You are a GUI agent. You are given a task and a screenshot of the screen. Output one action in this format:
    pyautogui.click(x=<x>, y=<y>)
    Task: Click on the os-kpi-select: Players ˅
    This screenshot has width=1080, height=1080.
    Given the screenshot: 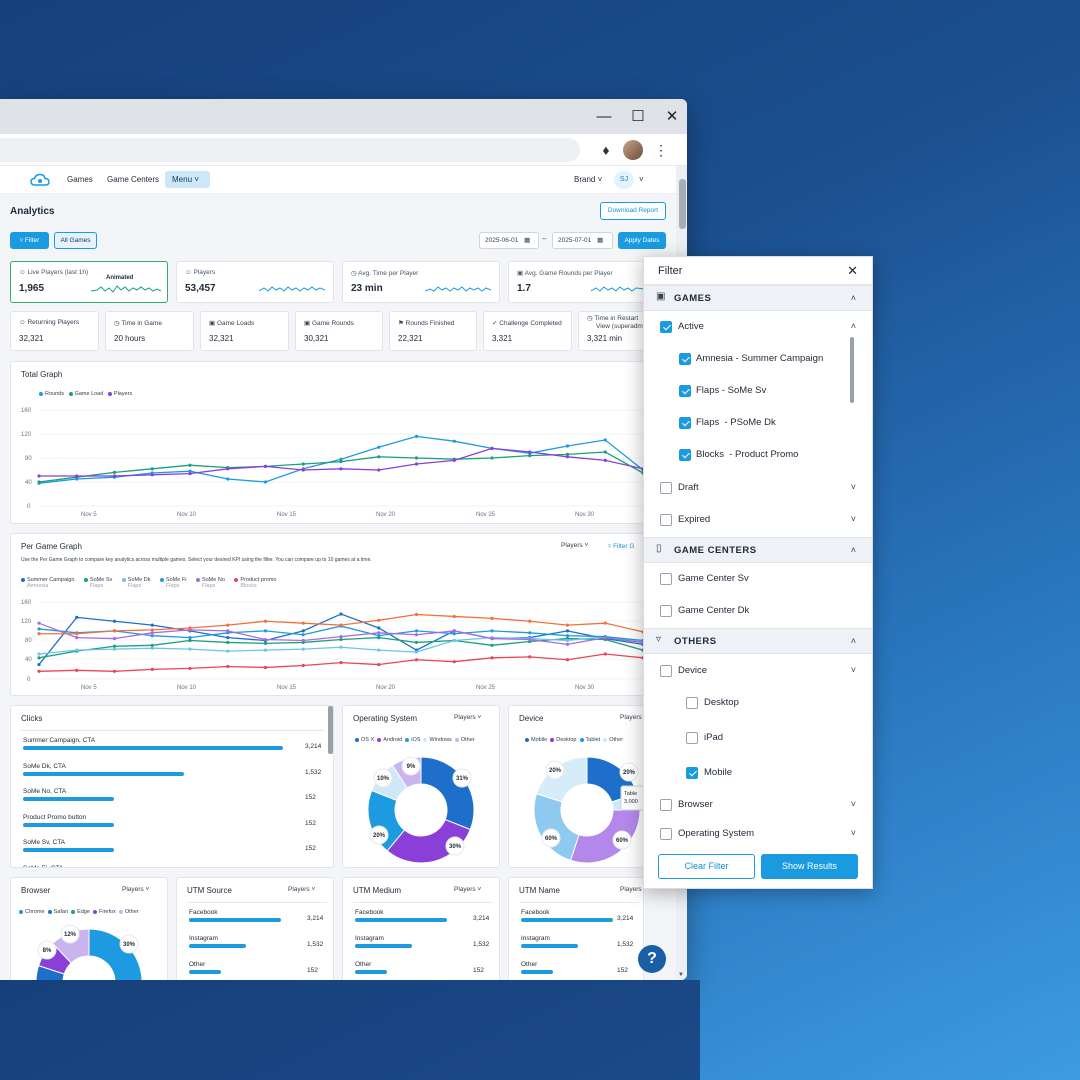 What is the action you would take?
    pyautogui.click(x=467, y=717)
    